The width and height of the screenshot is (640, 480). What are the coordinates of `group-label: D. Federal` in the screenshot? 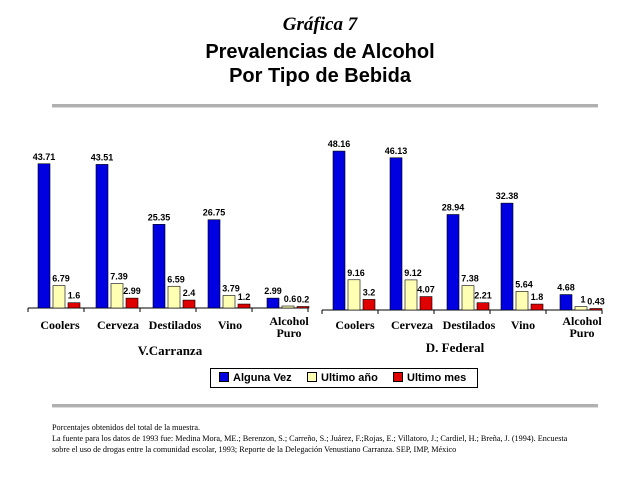 It's located at (455, 347).